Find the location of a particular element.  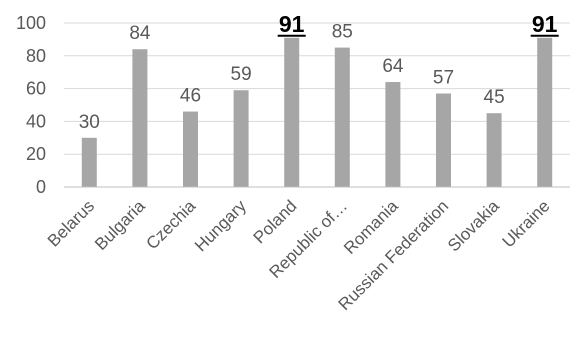

y-axis-ticks: 0 20 40 60 80 100 is located at coordinates (31, 105).